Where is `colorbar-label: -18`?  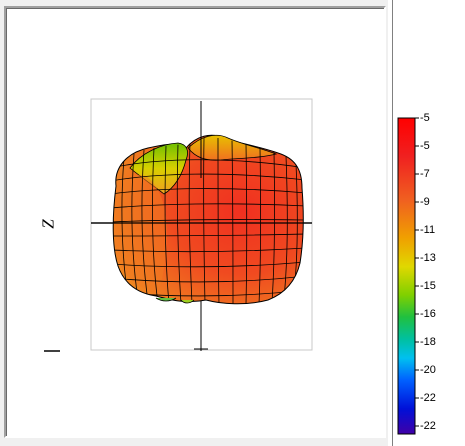
colorbar-label: -18 is located at coordinates (428, 342).